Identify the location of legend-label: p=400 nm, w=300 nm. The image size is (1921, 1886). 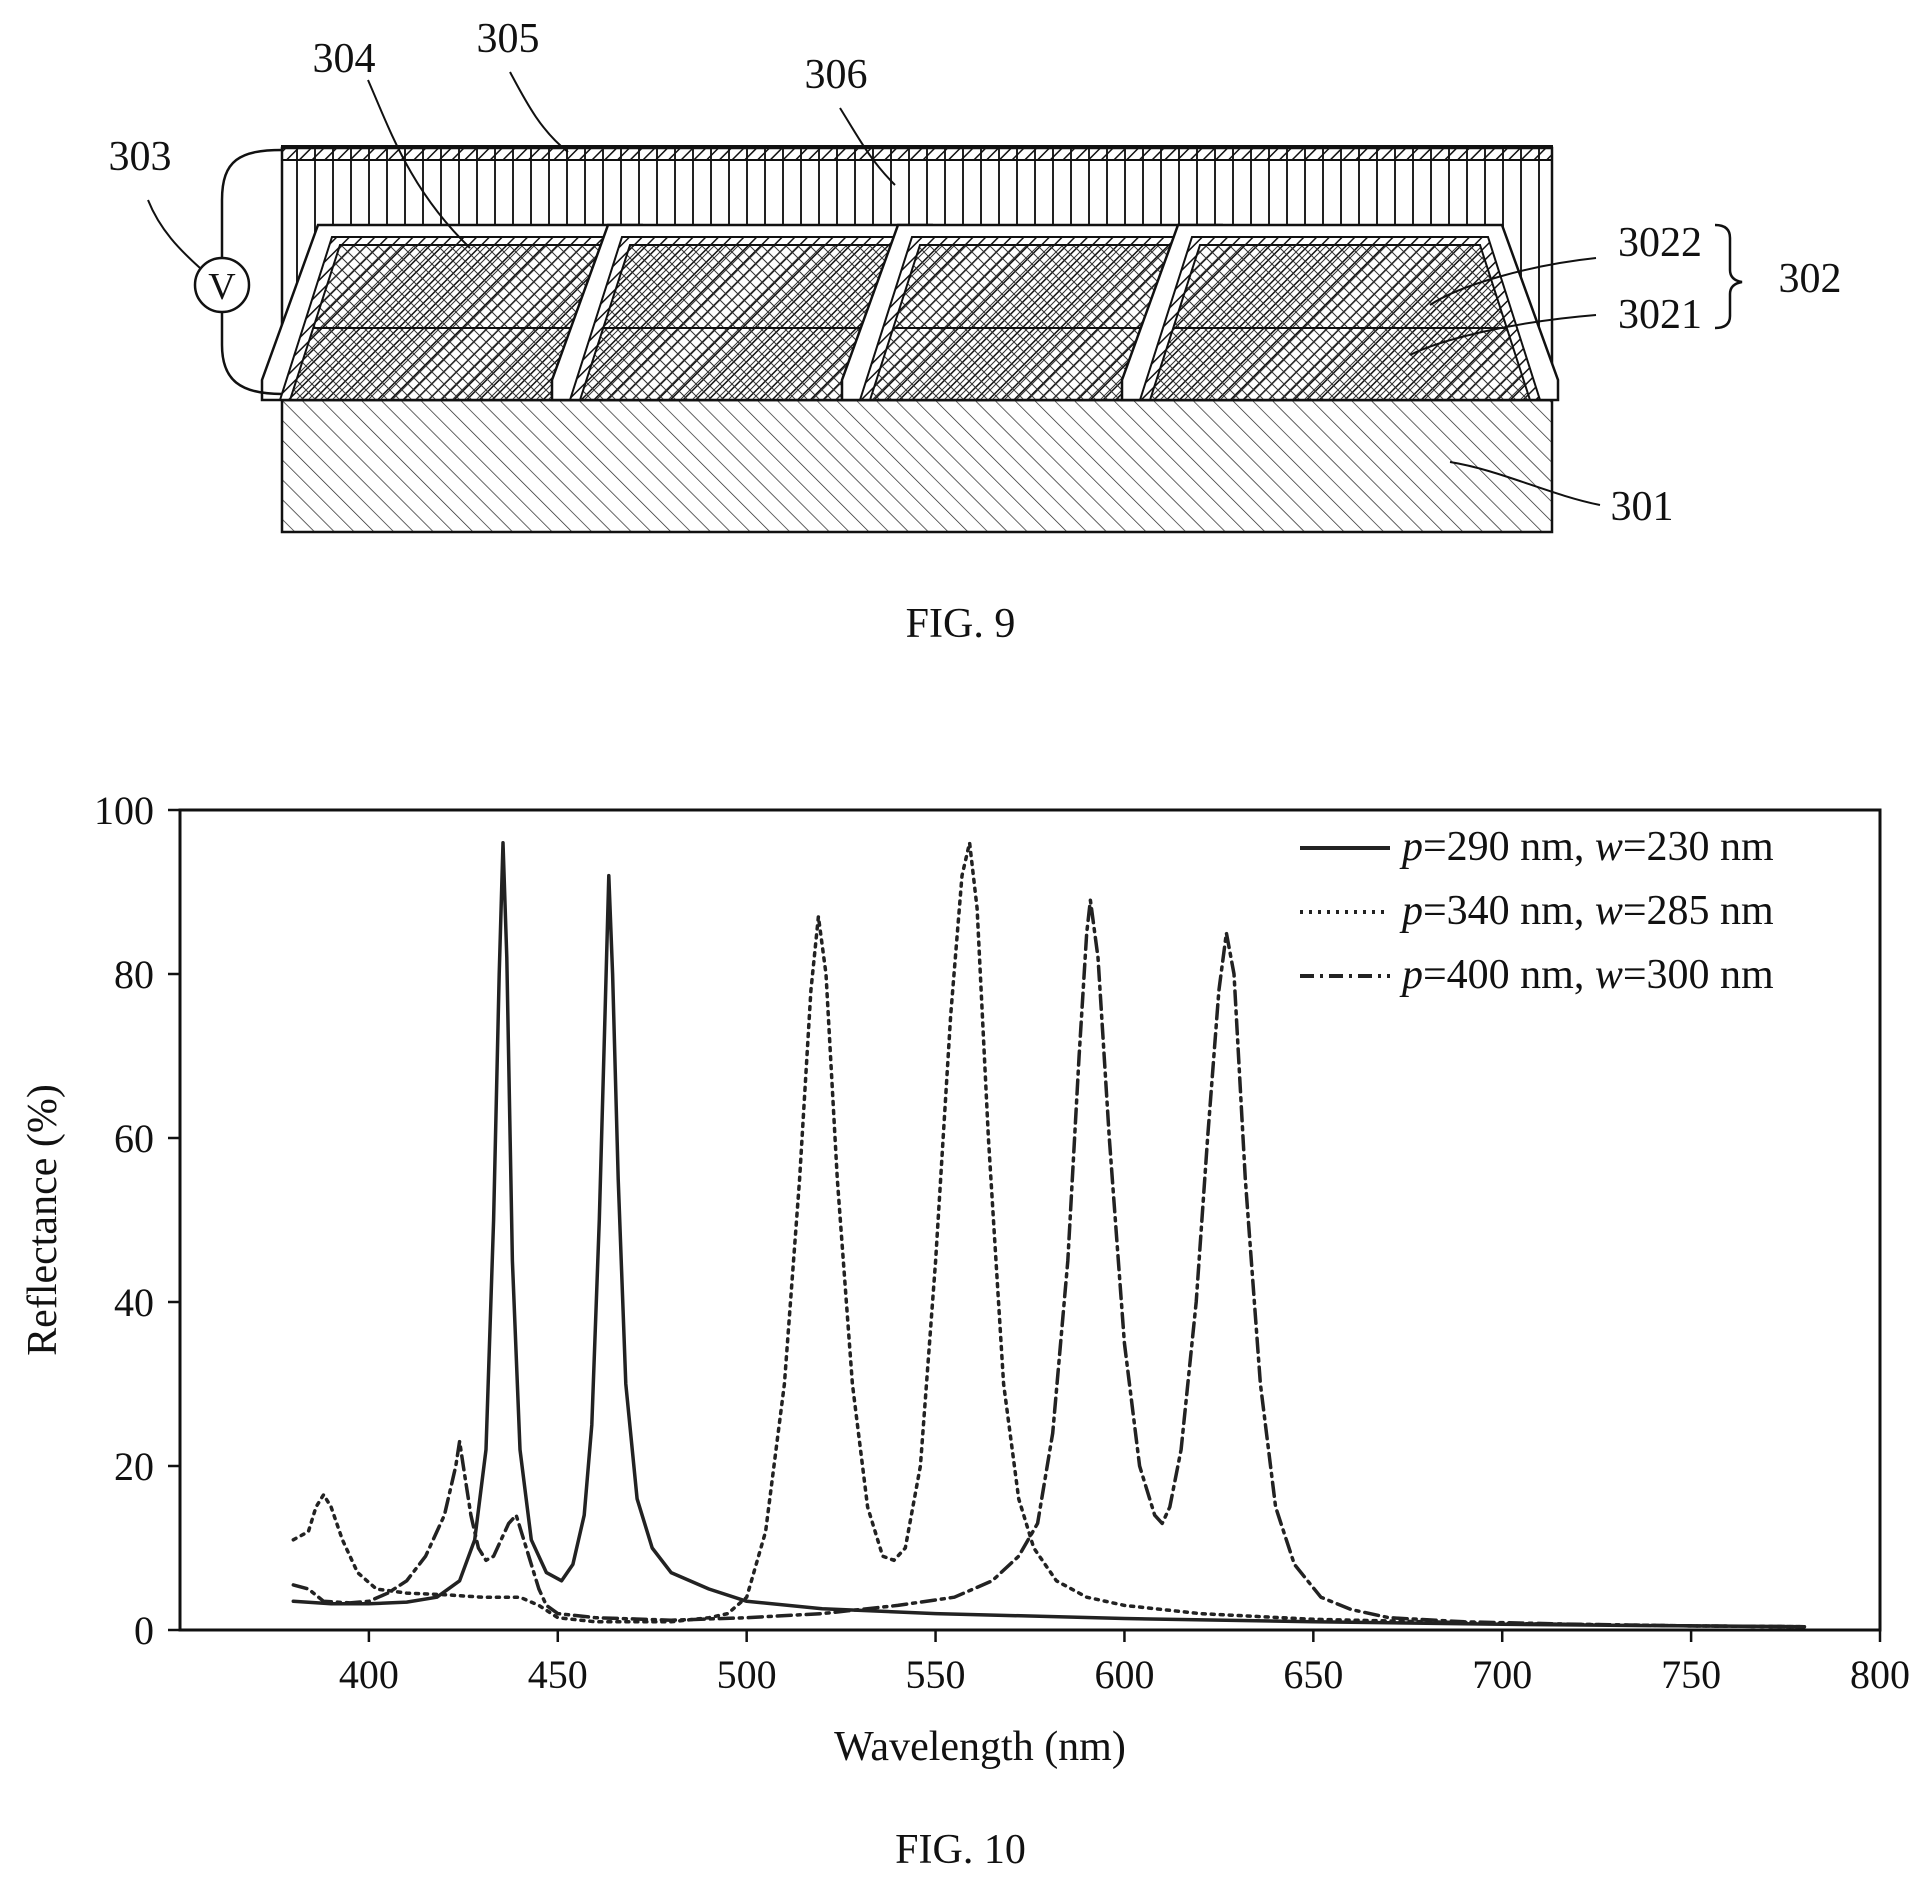
(1586, 975).